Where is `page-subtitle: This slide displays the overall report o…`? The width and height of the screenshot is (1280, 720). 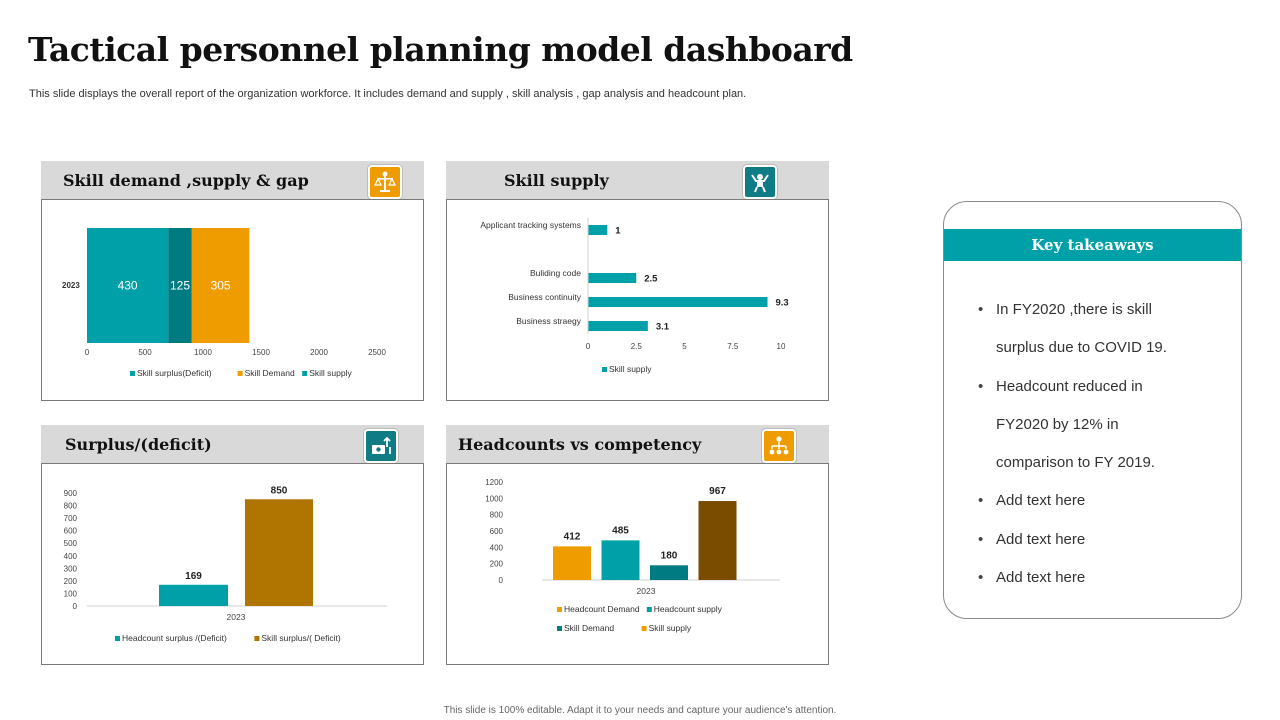
page-subtitle: This slide displays the overall report o… is located at coordinates (388, 94).